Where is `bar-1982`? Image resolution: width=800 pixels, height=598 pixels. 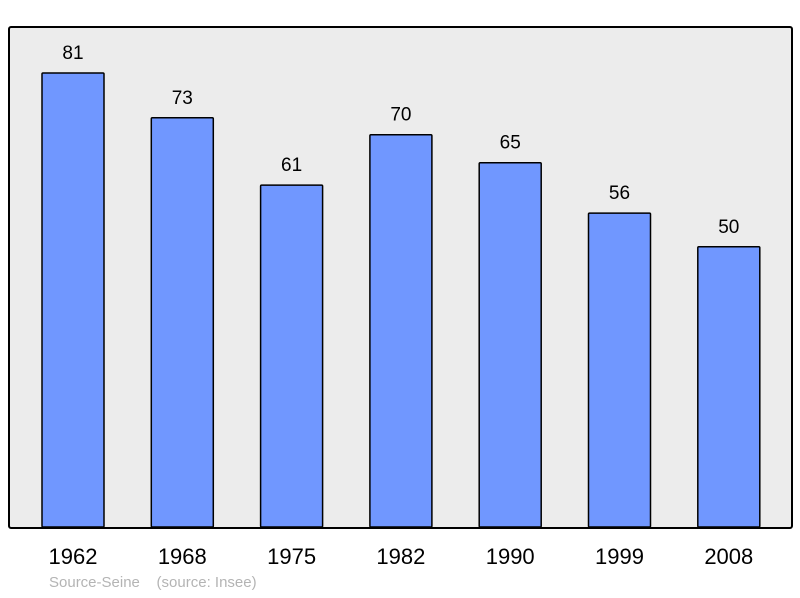 bar-1982 is located at coordinates (401, 330).